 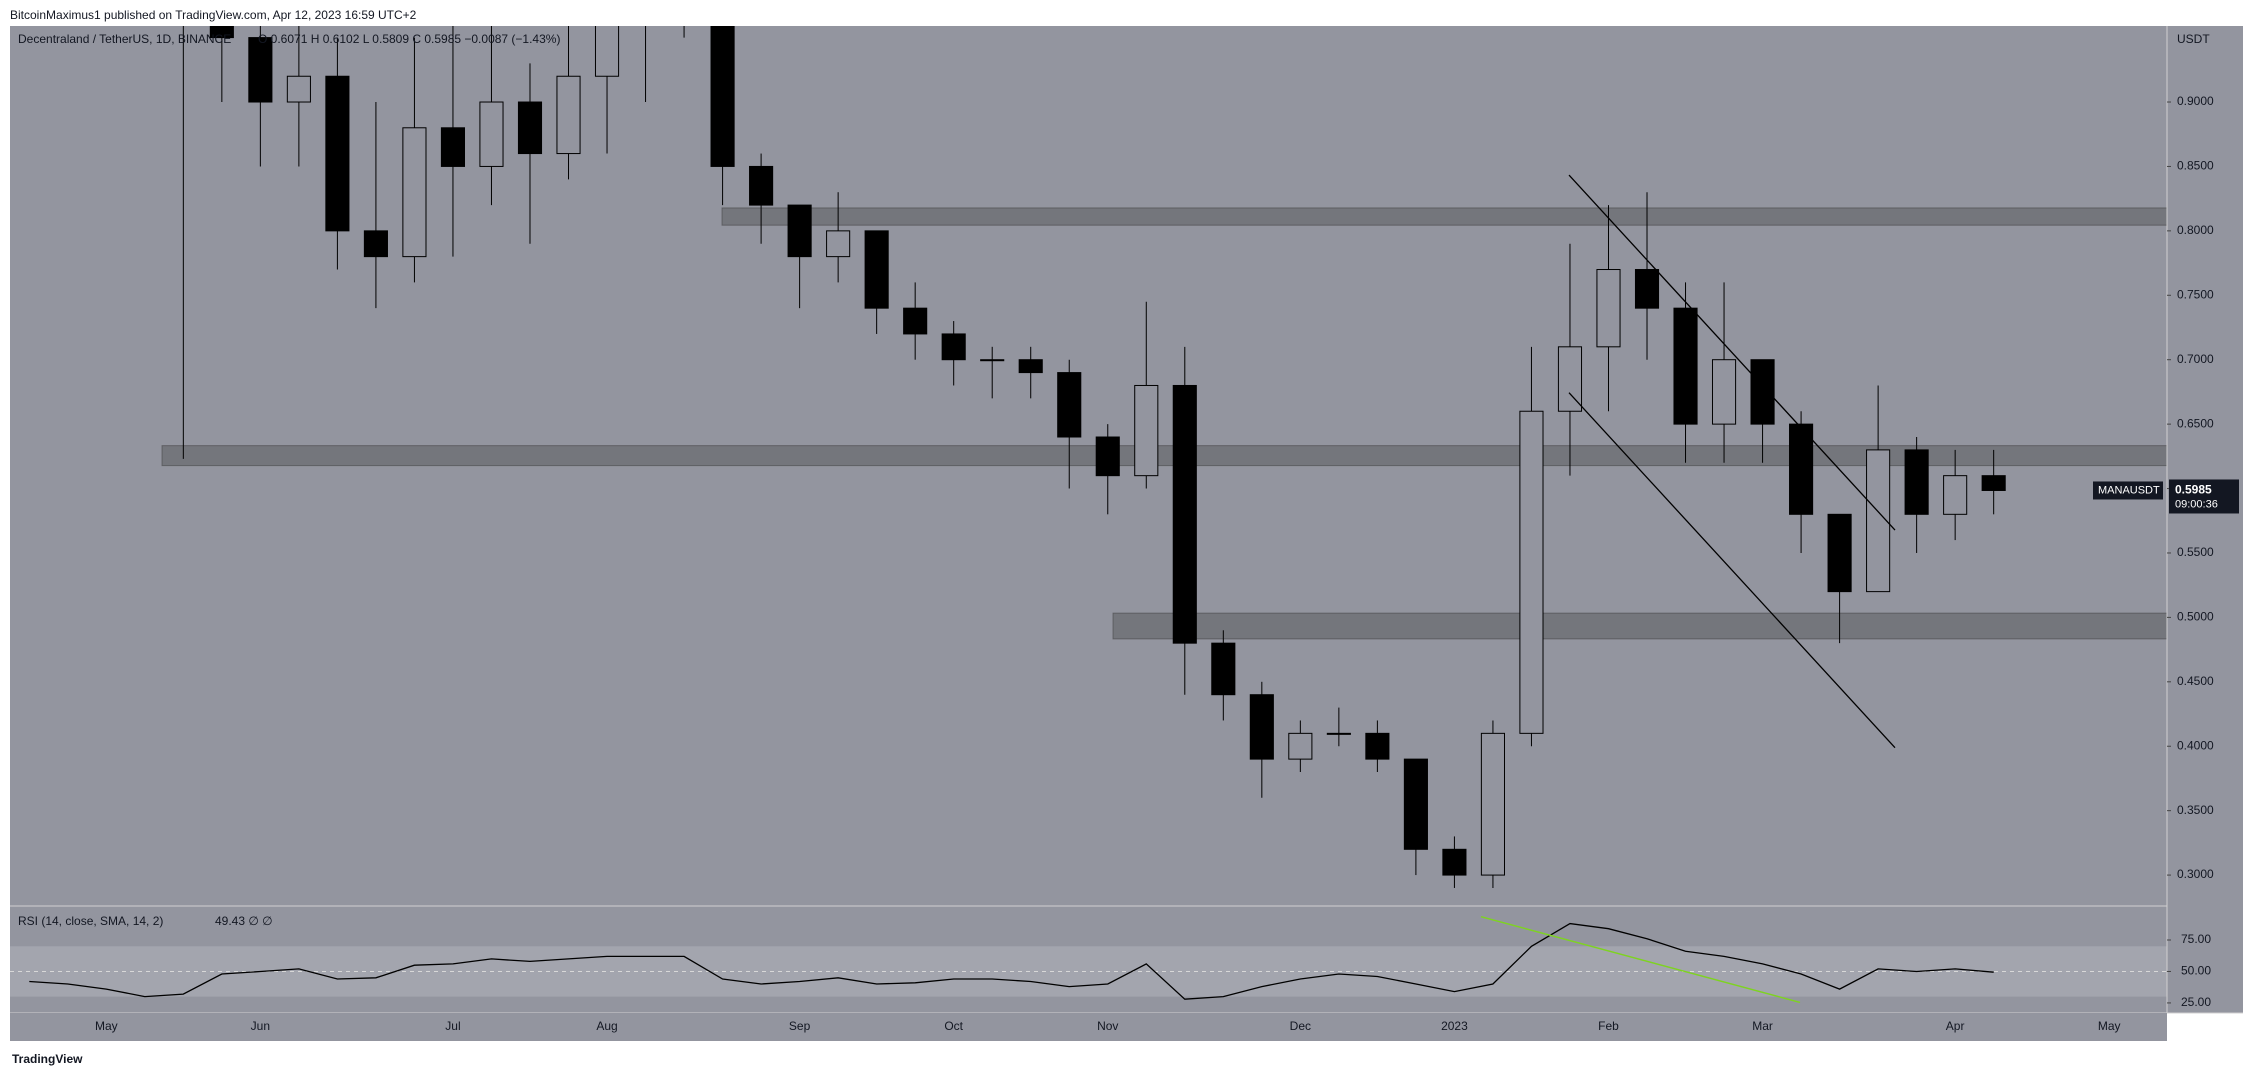 I want to click on rsi-line, so click(x=1011, y=961).